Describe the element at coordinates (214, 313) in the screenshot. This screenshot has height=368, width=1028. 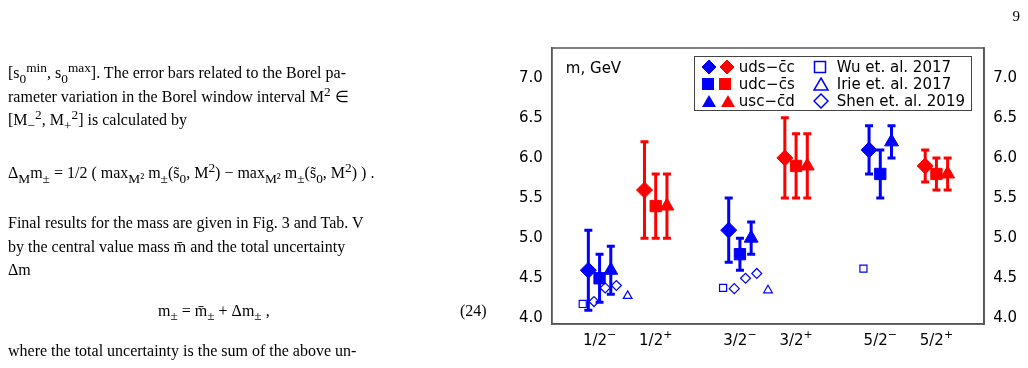
I see `text: m$_{±}$ = m̄$_{±}$ + Δm$_{±}$ ,` at that location.